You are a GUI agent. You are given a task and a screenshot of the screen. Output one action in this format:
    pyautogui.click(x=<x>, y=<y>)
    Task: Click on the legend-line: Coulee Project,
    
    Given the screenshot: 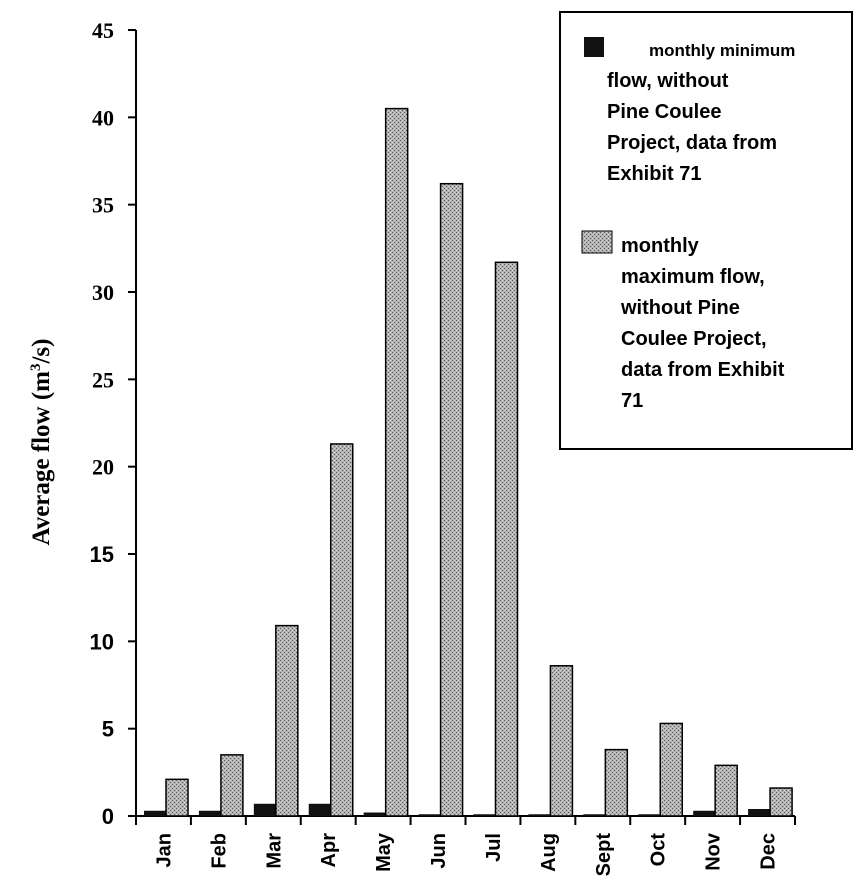 What is the action you would take?
    pyautogui.click(x=694, y=339)
    